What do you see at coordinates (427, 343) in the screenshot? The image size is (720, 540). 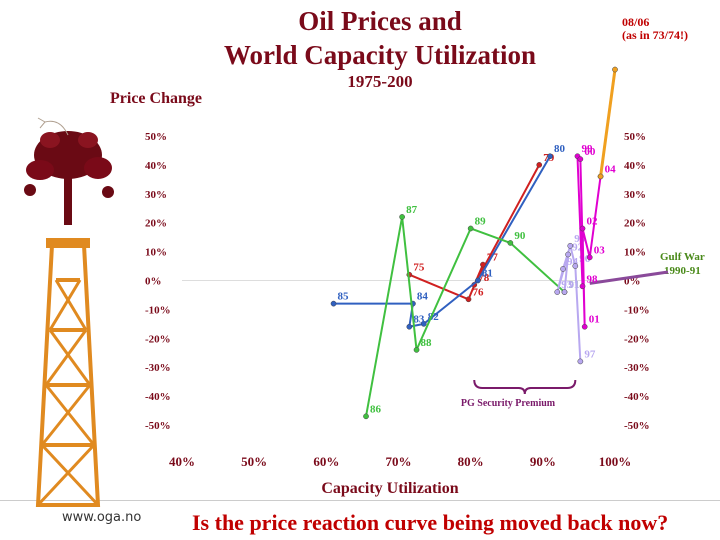 I see `data-point-label-88: 88` at bounding box center [427, 343].